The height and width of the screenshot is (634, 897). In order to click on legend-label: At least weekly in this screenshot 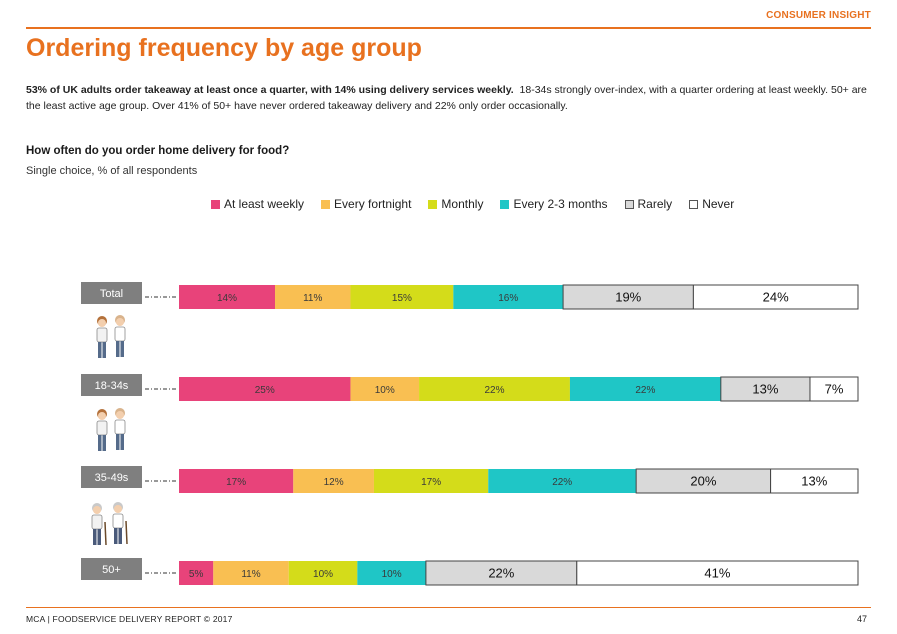, I will do `click(264, 204)`.